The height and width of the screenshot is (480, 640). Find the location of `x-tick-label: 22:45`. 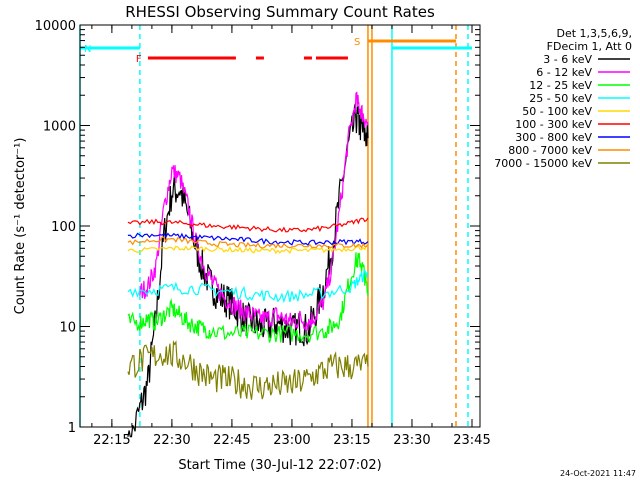

x-tick-label: 22:45 is located at coordinates (231, 440).